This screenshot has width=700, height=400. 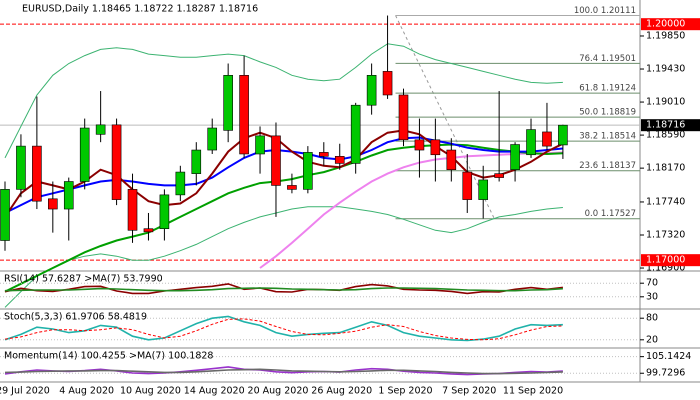 What do you see at coordinates (665, 69) in the screenshot?
I see `y-tick-label: 1.19430` at bounding box center [665, 69].